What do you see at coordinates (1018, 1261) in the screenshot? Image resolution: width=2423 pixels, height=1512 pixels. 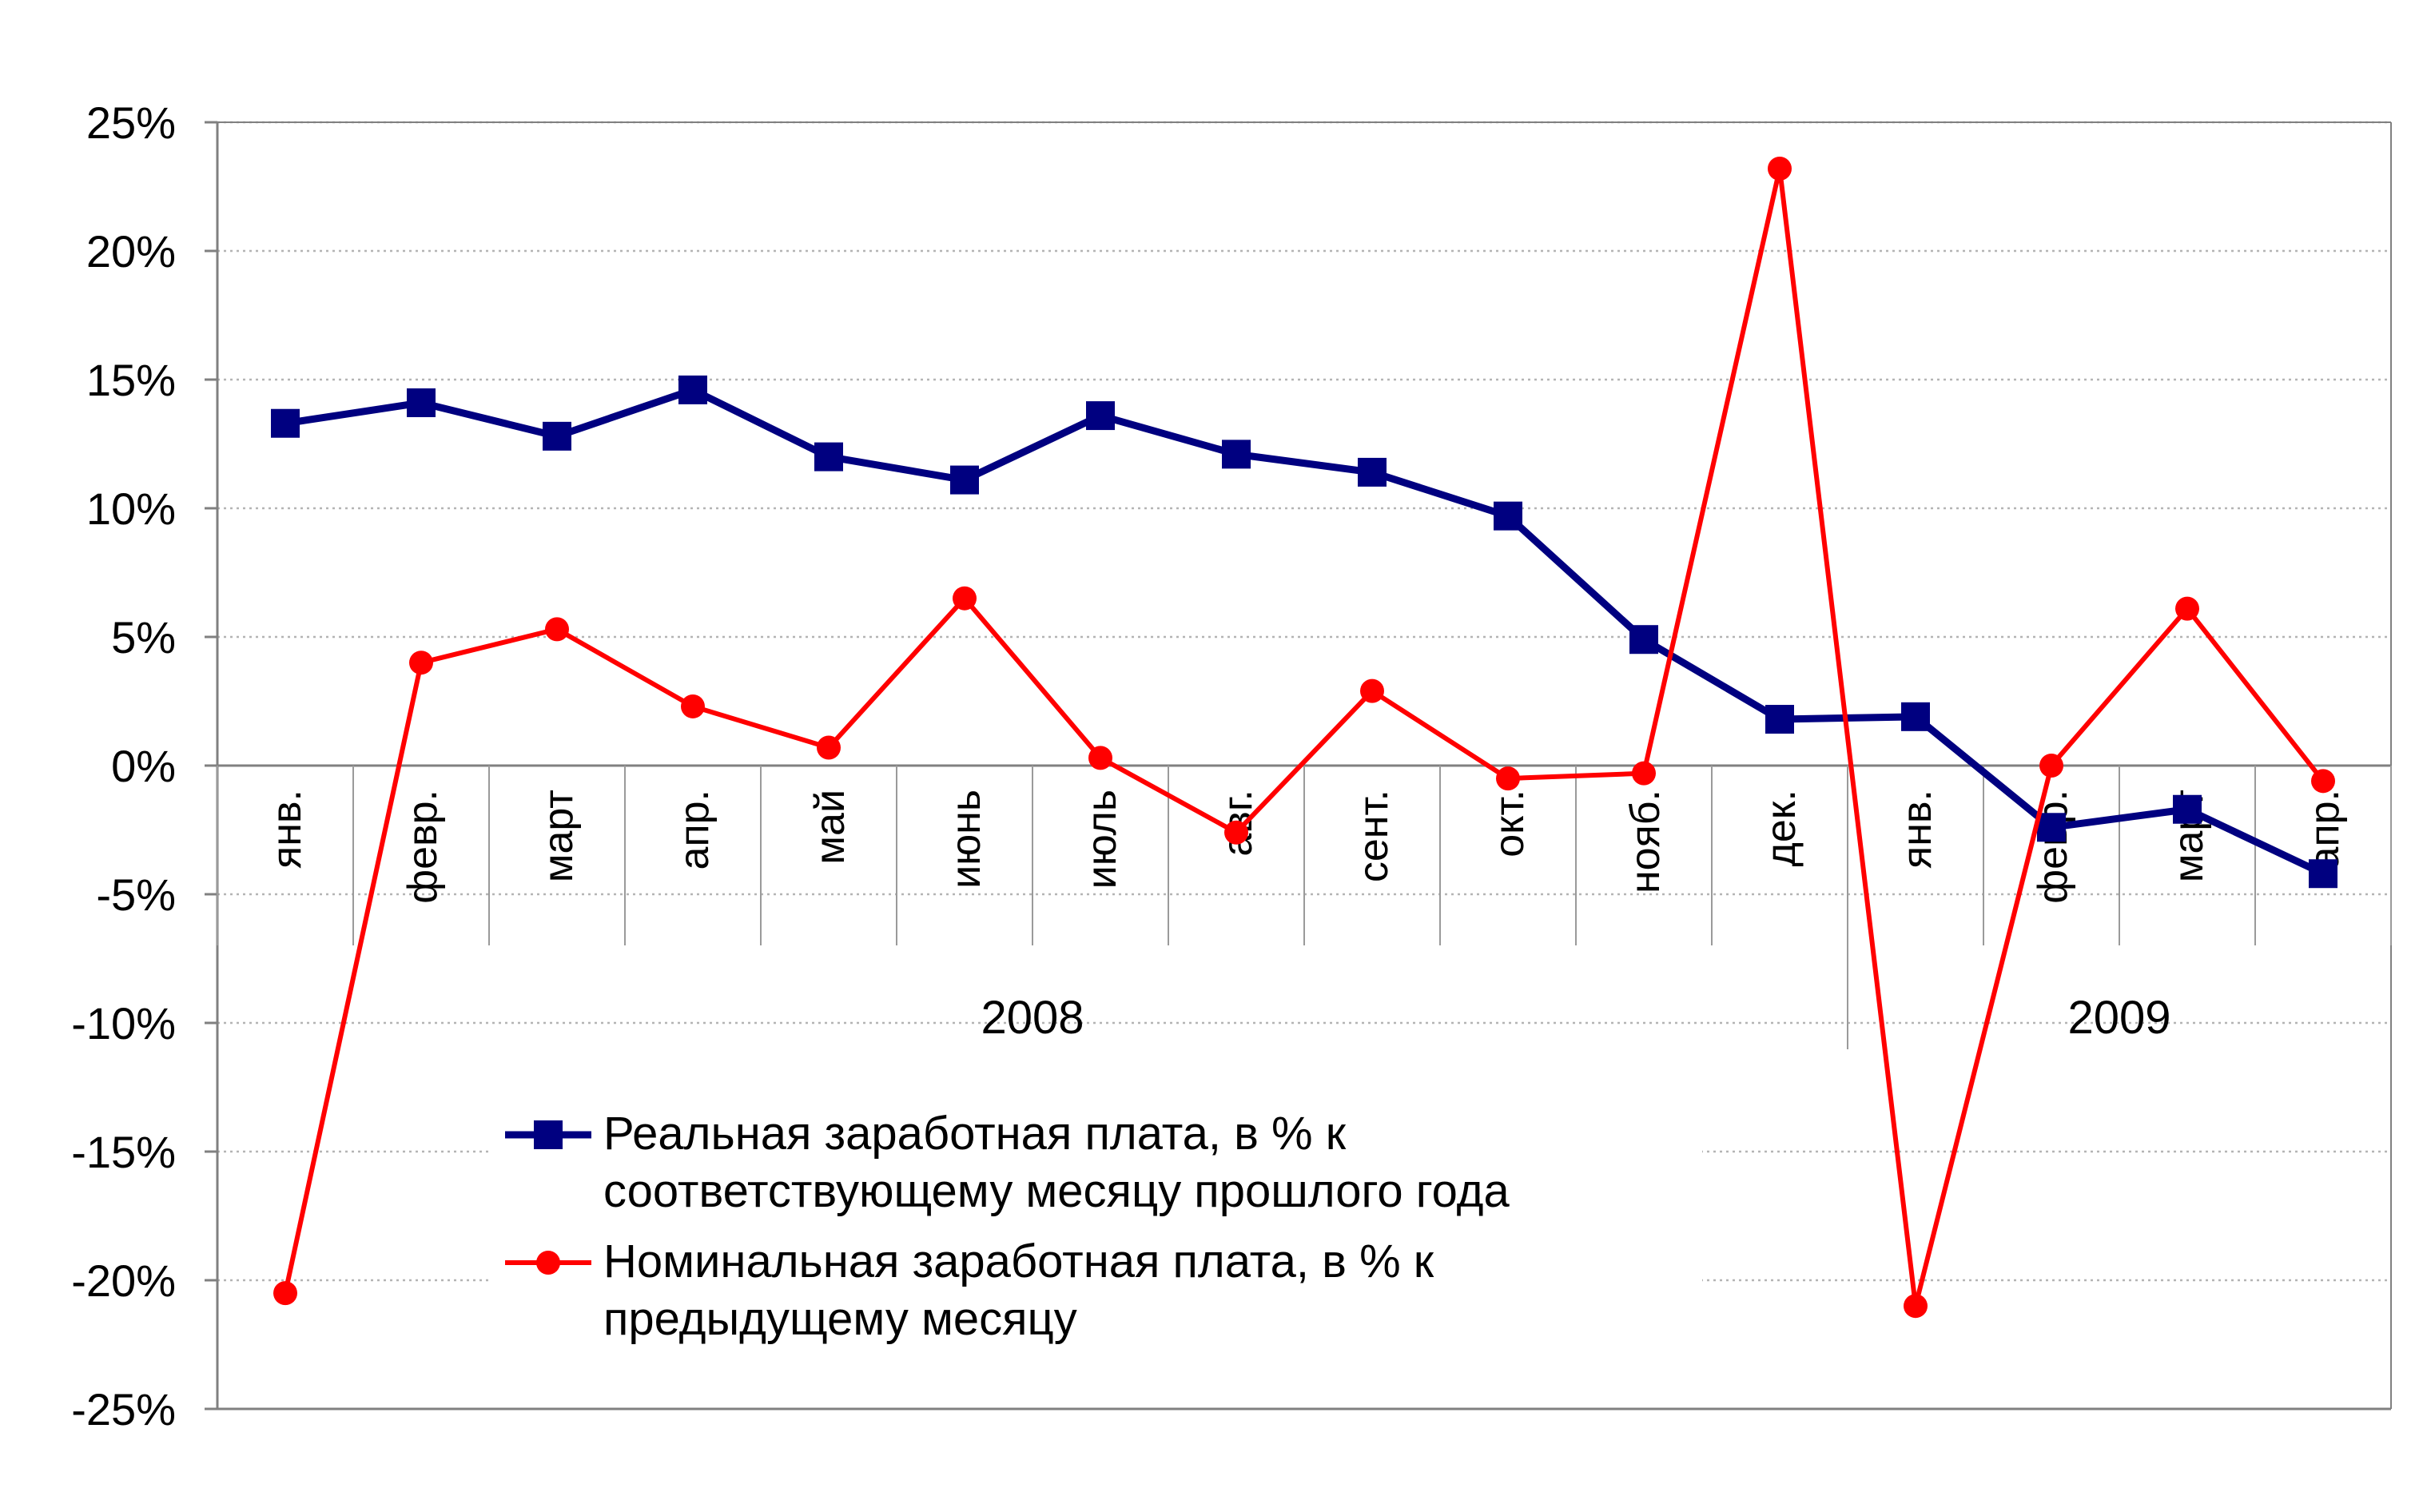 I see `legend-label: Номинальная заработная плата, в % к` at bounding box center [1018, 1261].